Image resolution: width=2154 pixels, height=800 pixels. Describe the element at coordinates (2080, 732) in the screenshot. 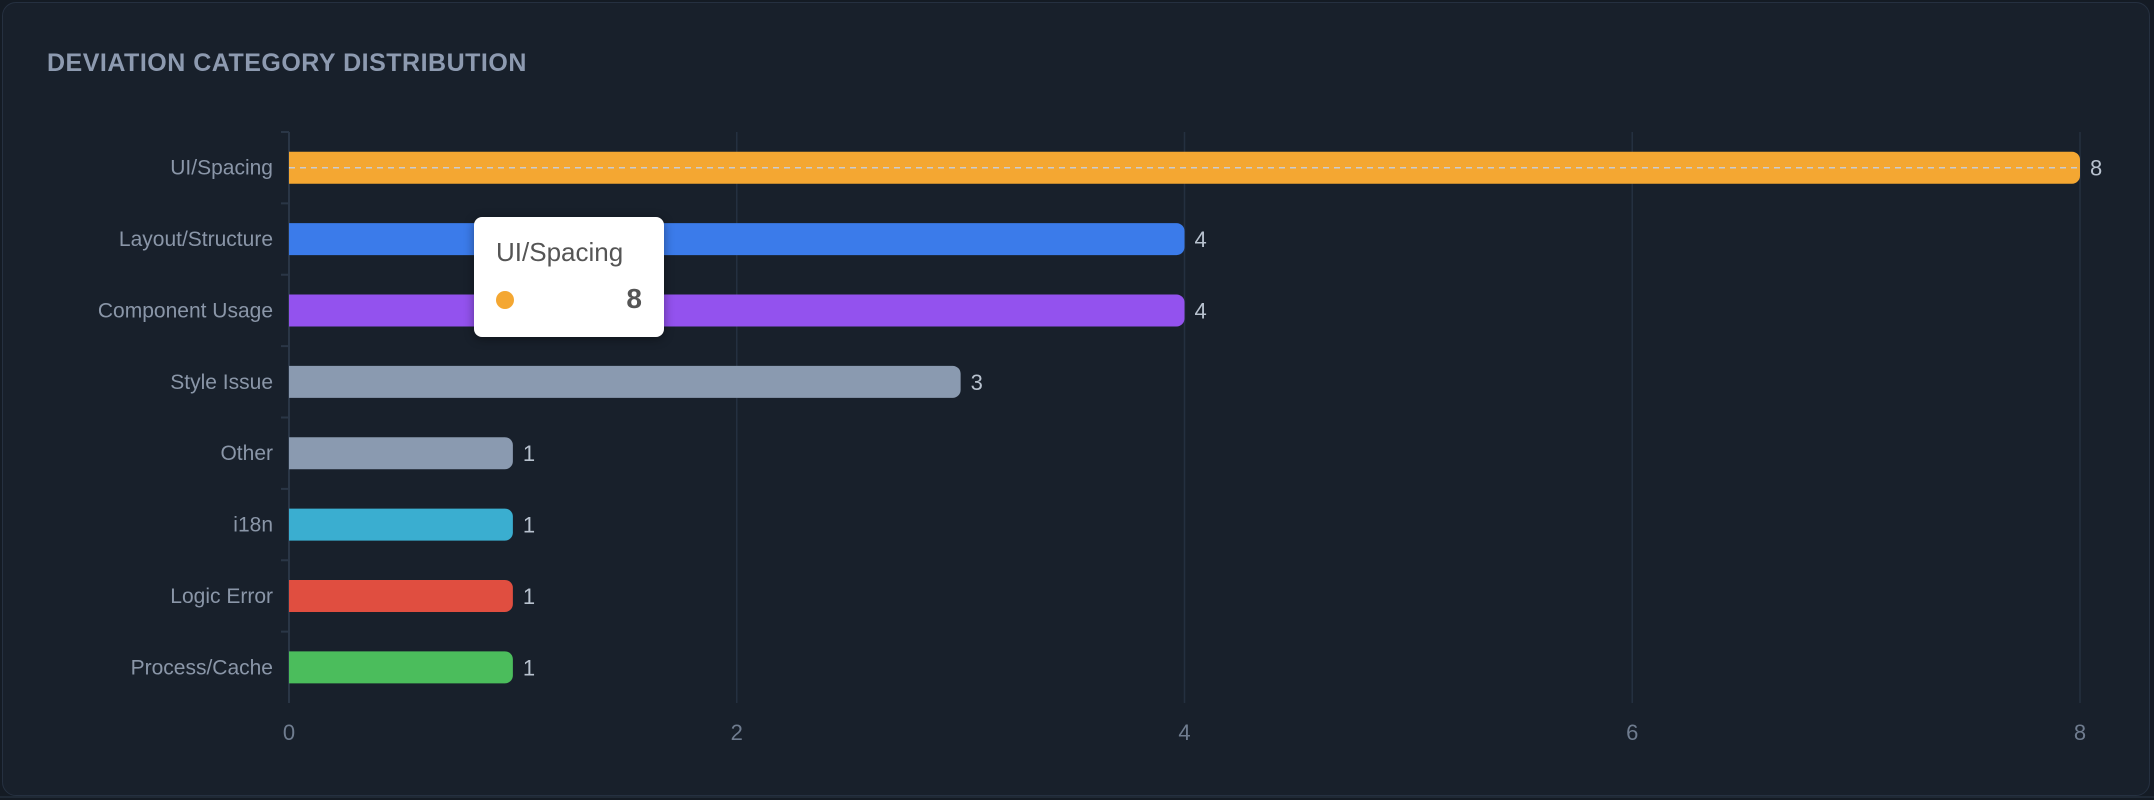

I see `x-tick-label: 8` at that location.